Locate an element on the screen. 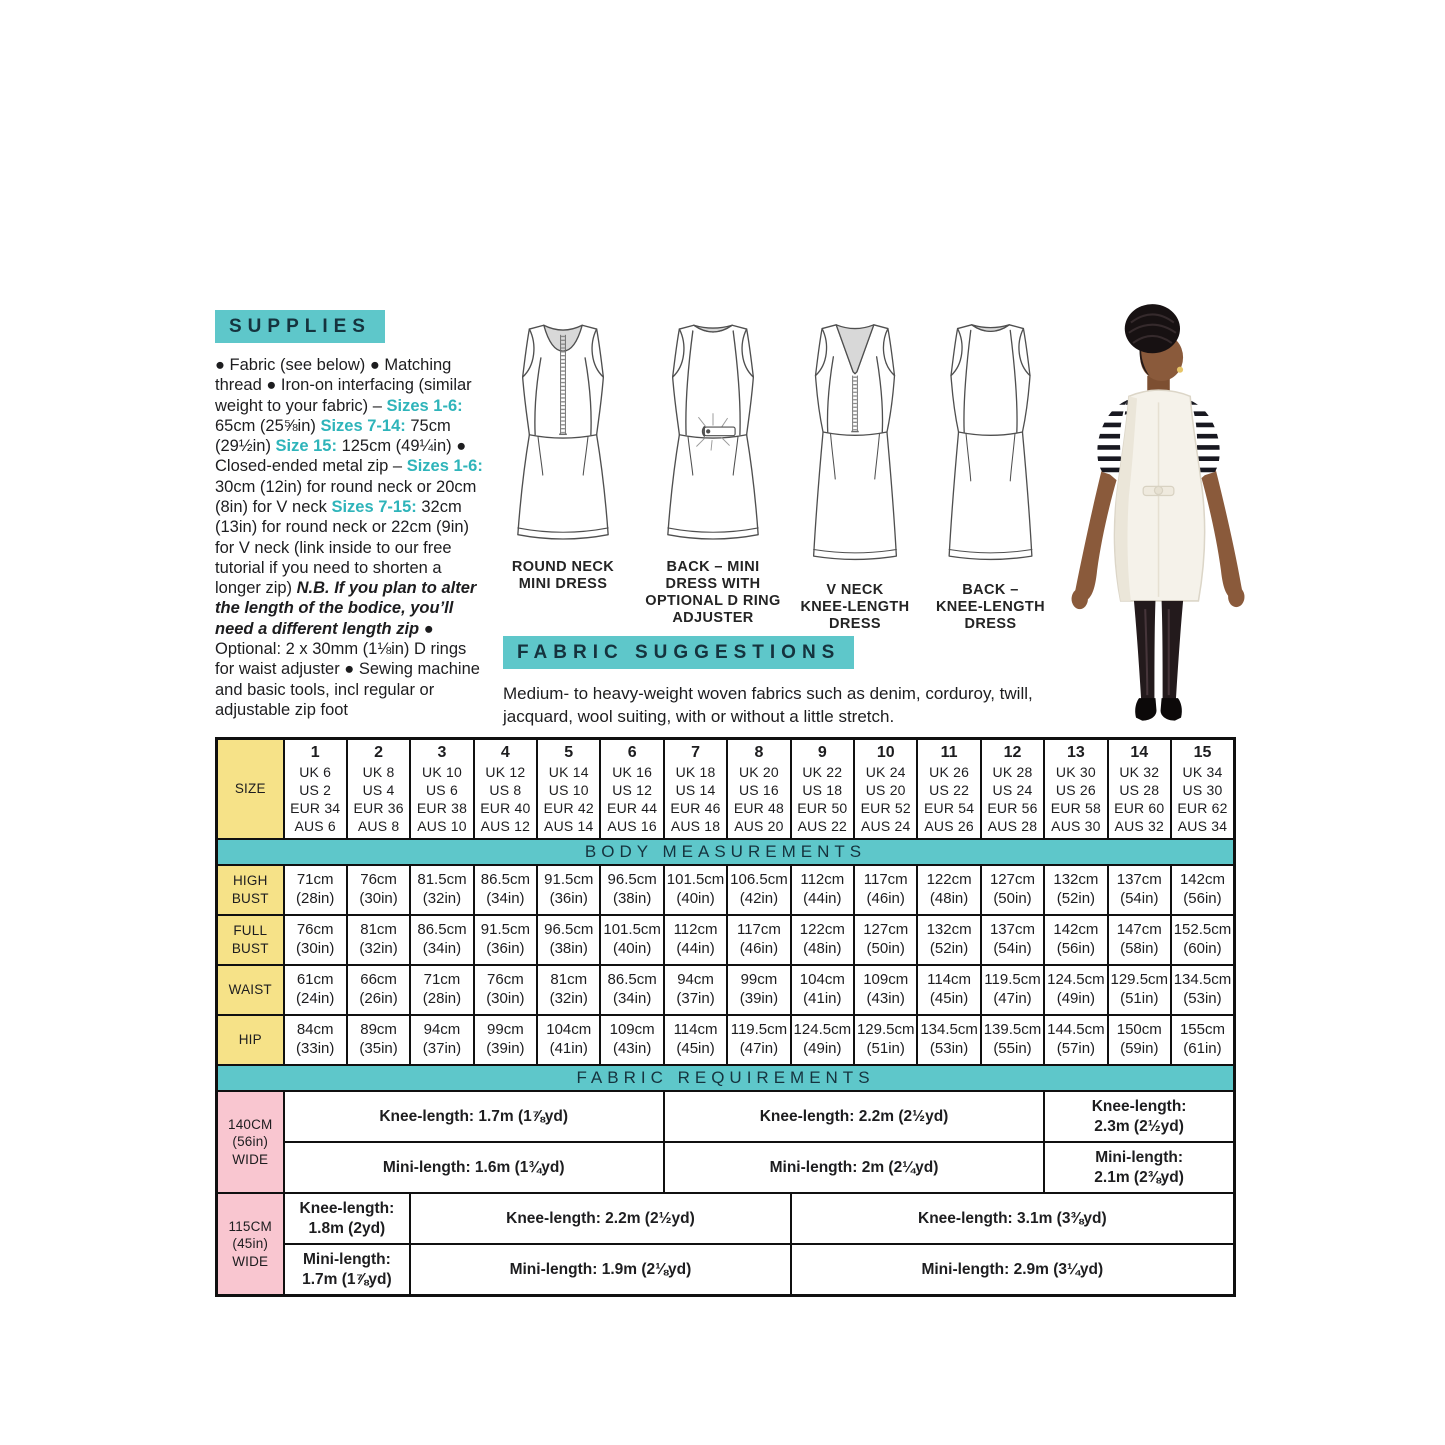  measurement-in: (36in) is located at coordinates (568, 898).